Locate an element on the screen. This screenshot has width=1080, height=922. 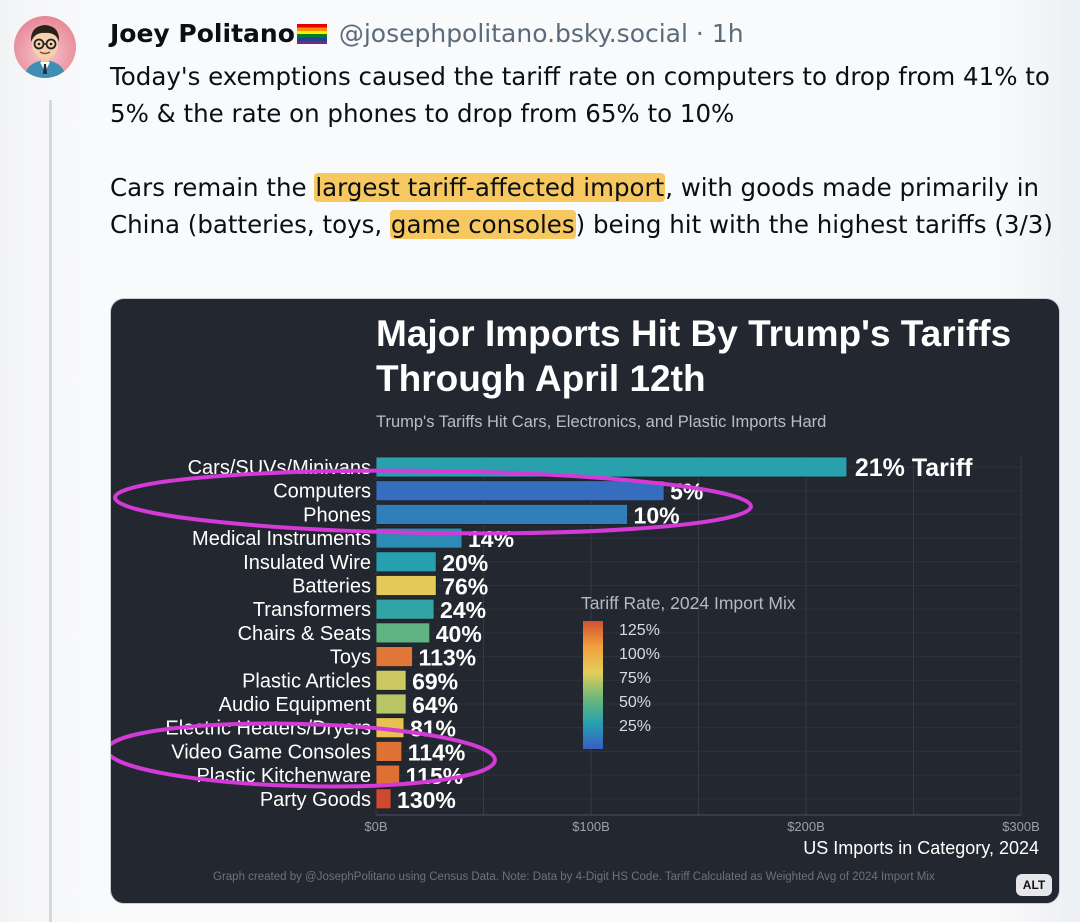
x-axis-label: US Imports in Category, 2024 is located at coordinates (921, 848).